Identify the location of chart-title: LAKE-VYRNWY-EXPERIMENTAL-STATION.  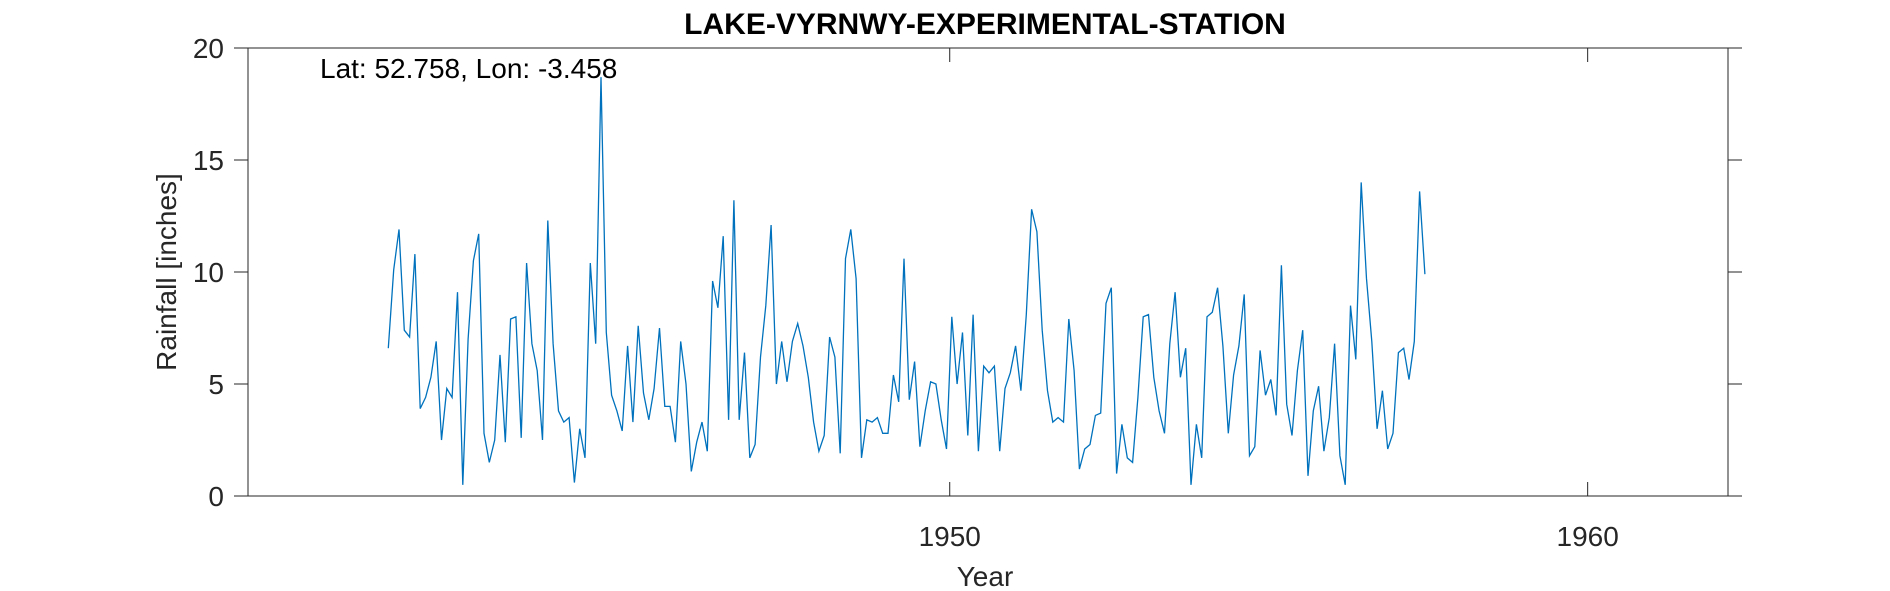
(985, 24).